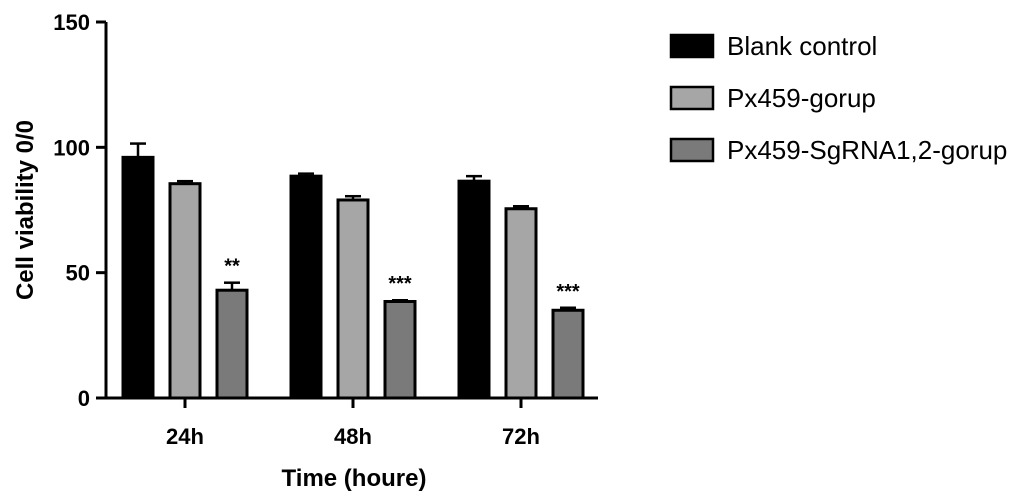  I want to click on bar-px459-gorup-72h, so click(521, 303).